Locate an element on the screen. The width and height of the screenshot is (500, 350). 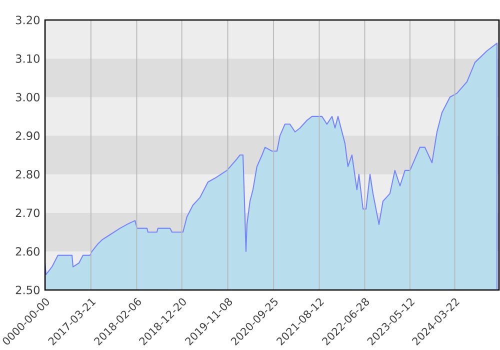
y-tick-label: 3.20 is located at coordinates (28, 20).